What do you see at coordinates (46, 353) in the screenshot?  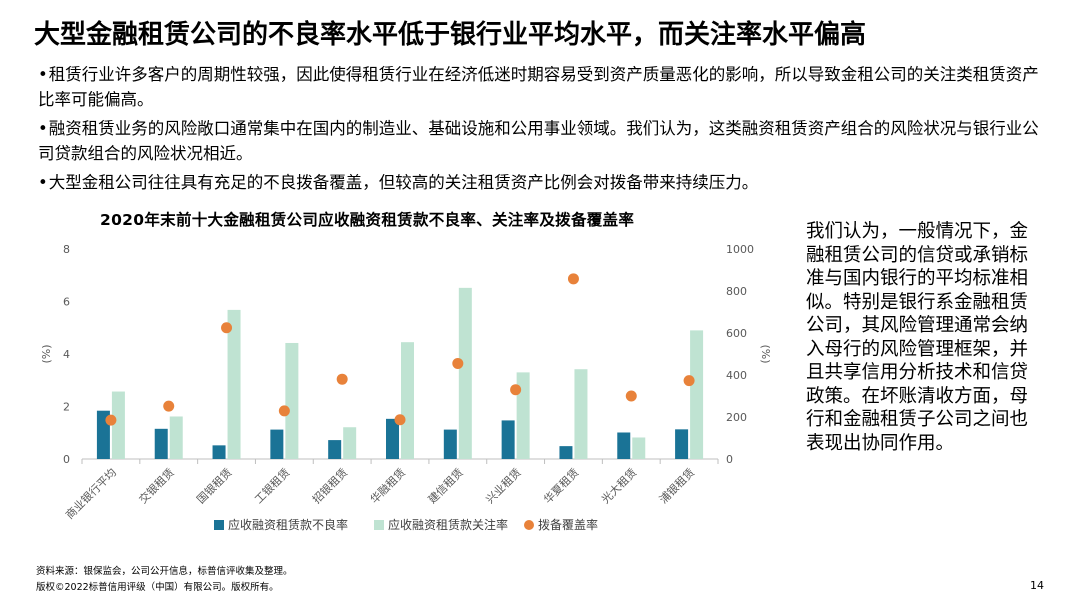 I see `y-left-axis-title: (%)` at bounding box center [46, 353].